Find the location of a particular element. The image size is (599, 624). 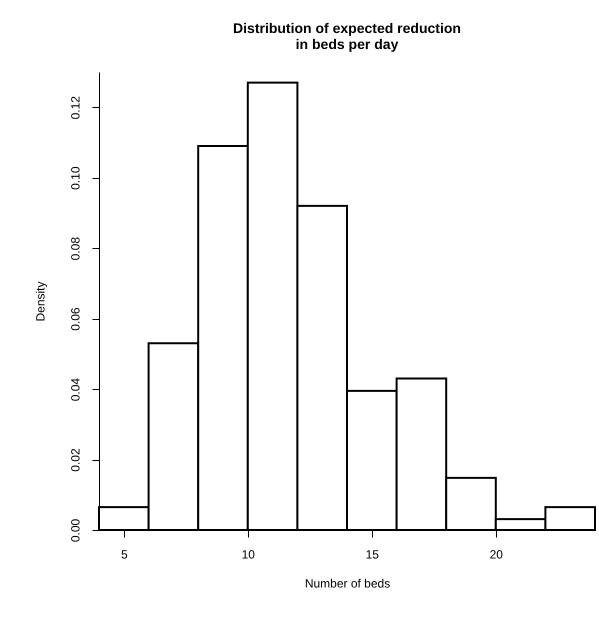

x-tick-label: 10 is located at coordinates (249, 555).